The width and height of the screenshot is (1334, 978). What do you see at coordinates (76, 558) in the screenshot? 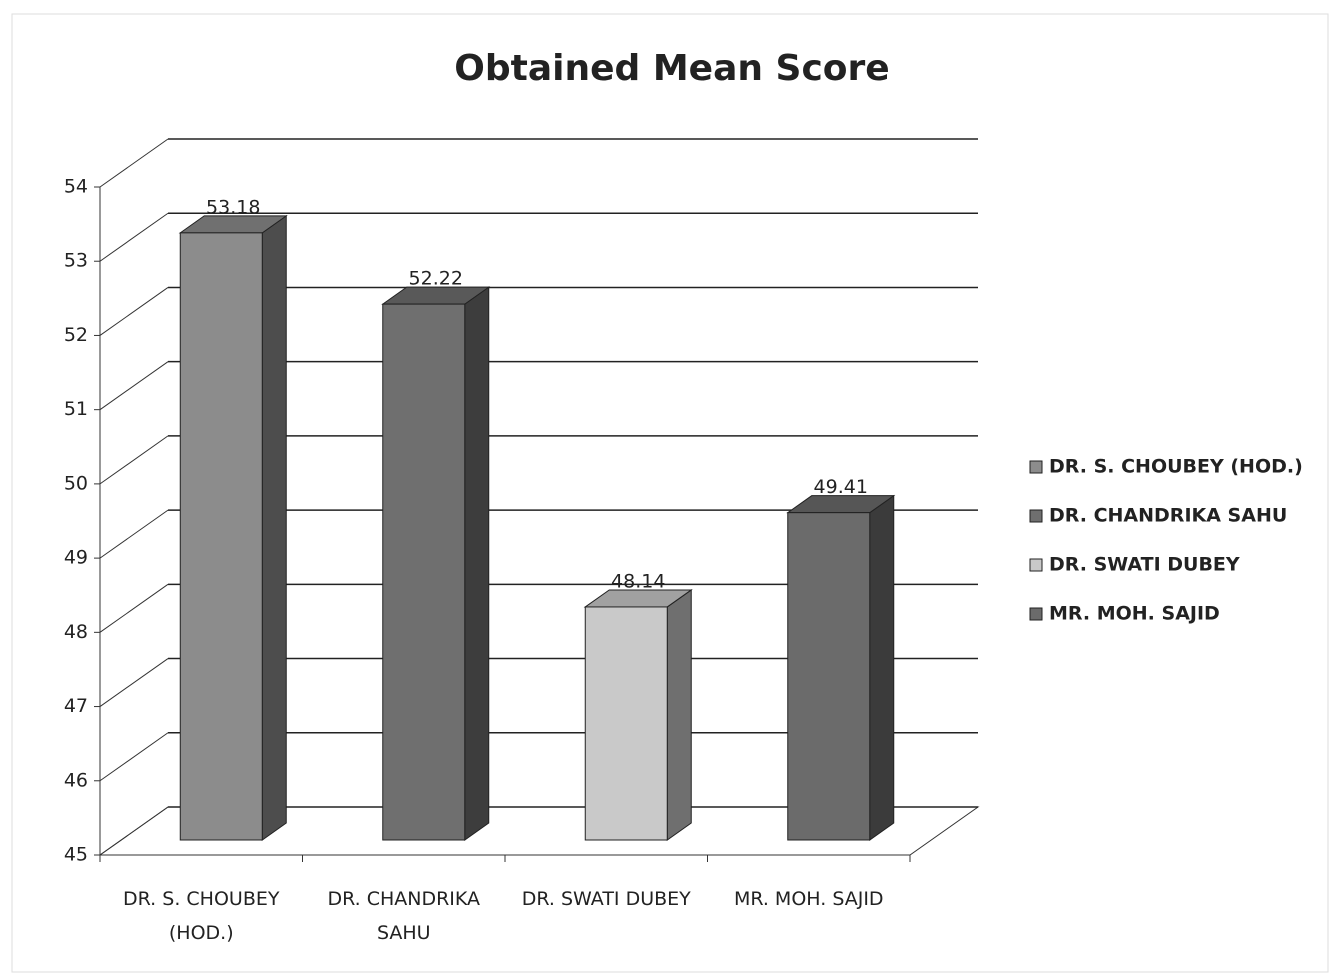
I see `y-tick-label: 49` at bounding box center [76, 558].